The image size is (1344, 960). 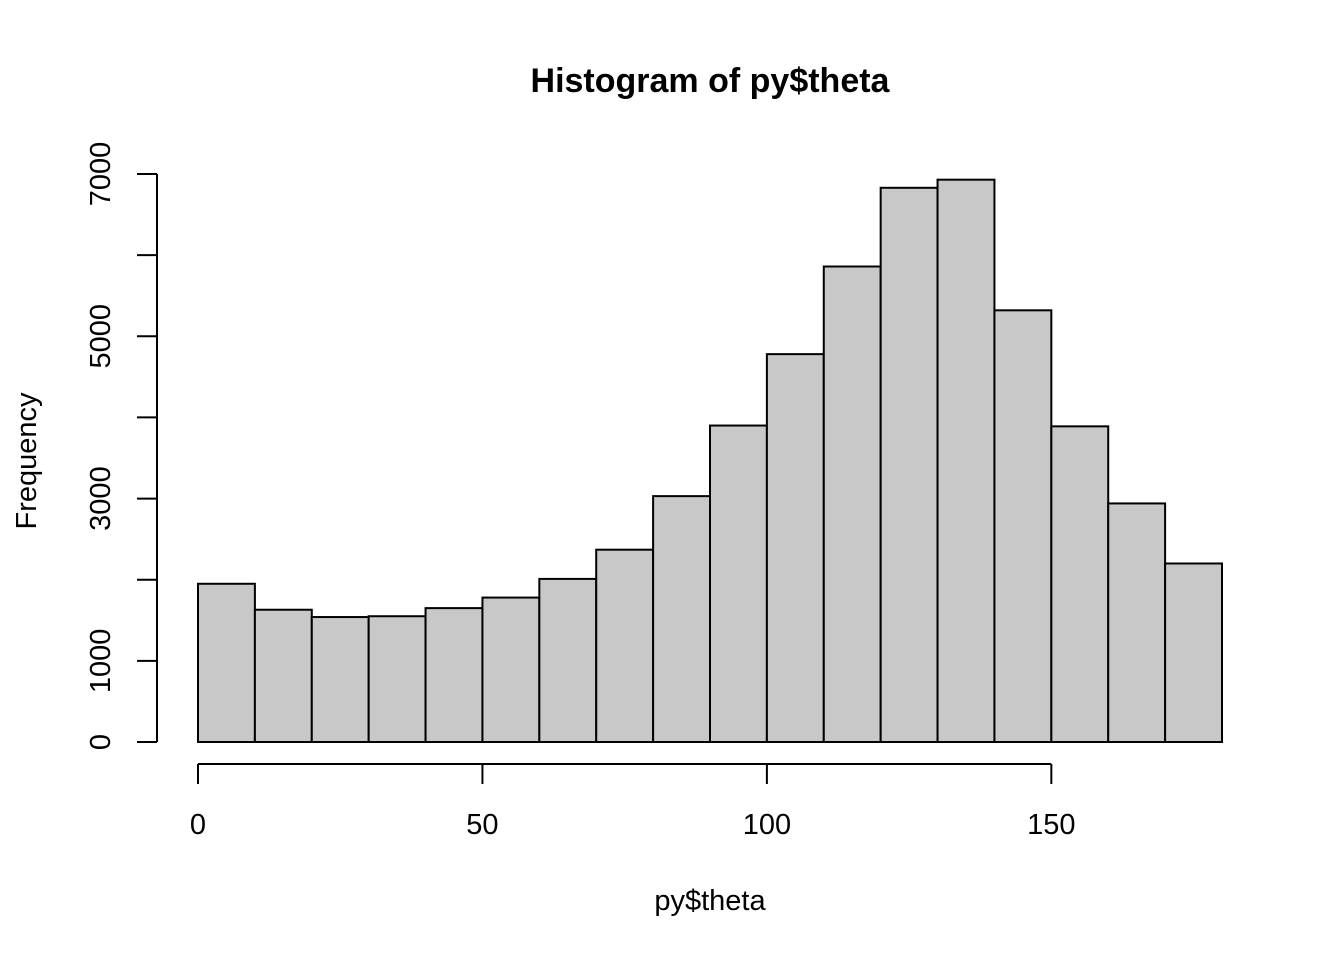 I want to click on y-tick-label-3: 3000, so click(x=101, y=498).